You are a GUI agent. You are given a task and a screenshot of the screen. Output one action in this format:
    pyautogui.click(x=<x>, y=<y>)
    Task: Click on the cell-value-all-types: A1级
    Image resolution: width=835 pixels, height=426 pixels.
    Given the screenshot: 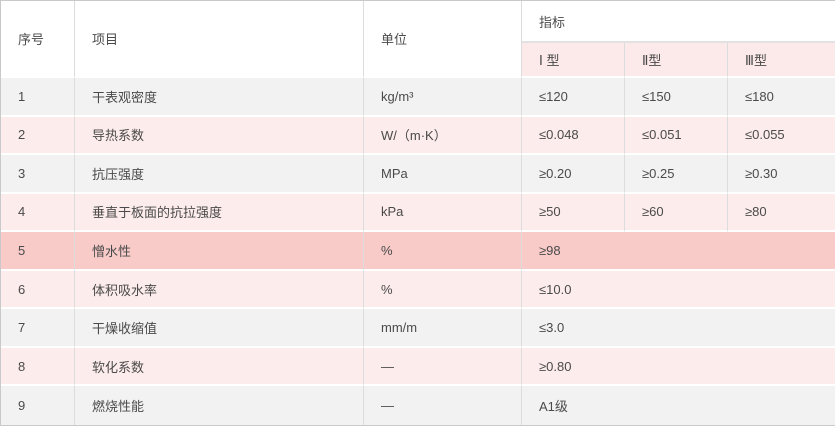 What is the action you would take?
    pyautogui.click(x=678, y=405)
    